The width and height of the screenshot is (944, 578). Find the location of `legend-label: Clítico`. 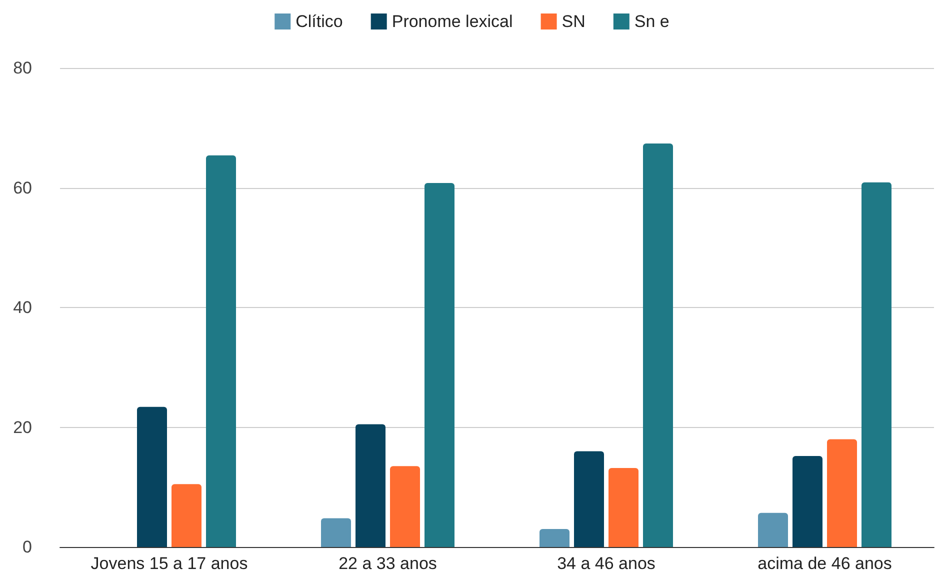

legend-label: Clítico is located at coordinates (319, 21).